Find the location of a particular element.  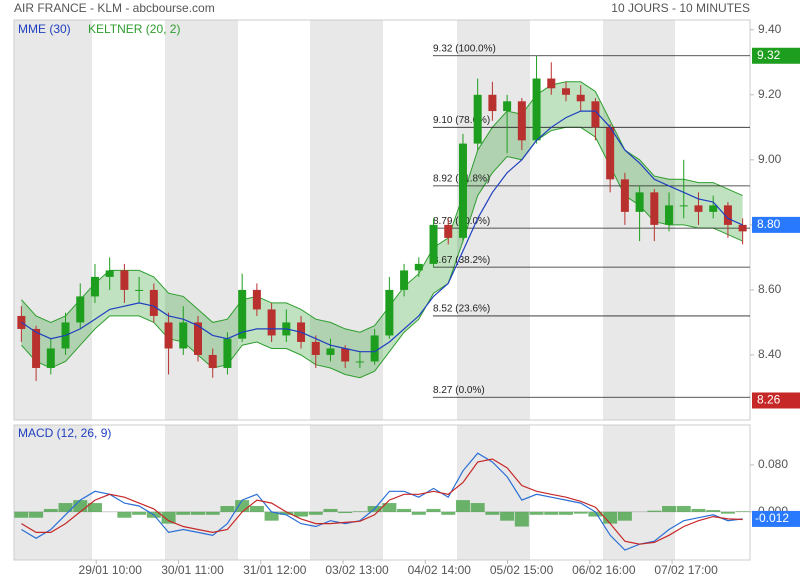

price-marker-label: 8.80 is located at coordinates (769, 224).